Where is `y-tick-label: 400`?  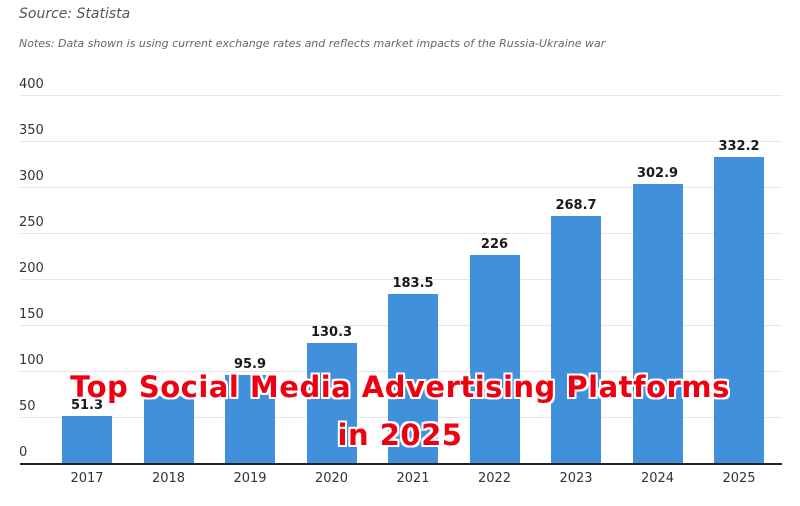
y-tick-label: 400 is located at coordinates (31, 84).